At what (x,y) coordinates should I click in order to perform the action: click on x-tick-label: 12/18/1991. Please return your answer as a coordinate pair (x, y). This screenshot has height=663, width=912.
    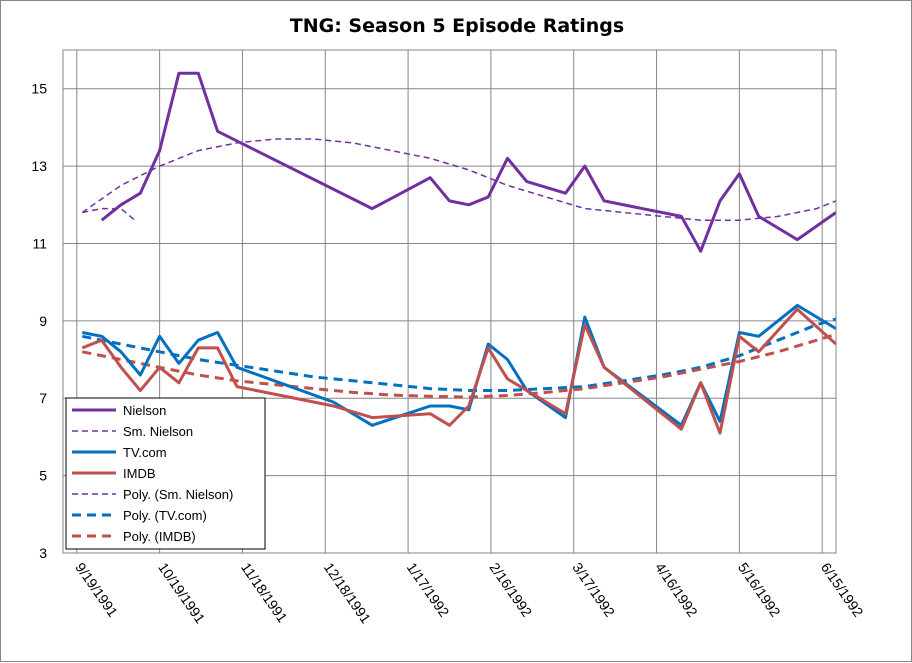
    Looking at the image, I should click on (347, 593).